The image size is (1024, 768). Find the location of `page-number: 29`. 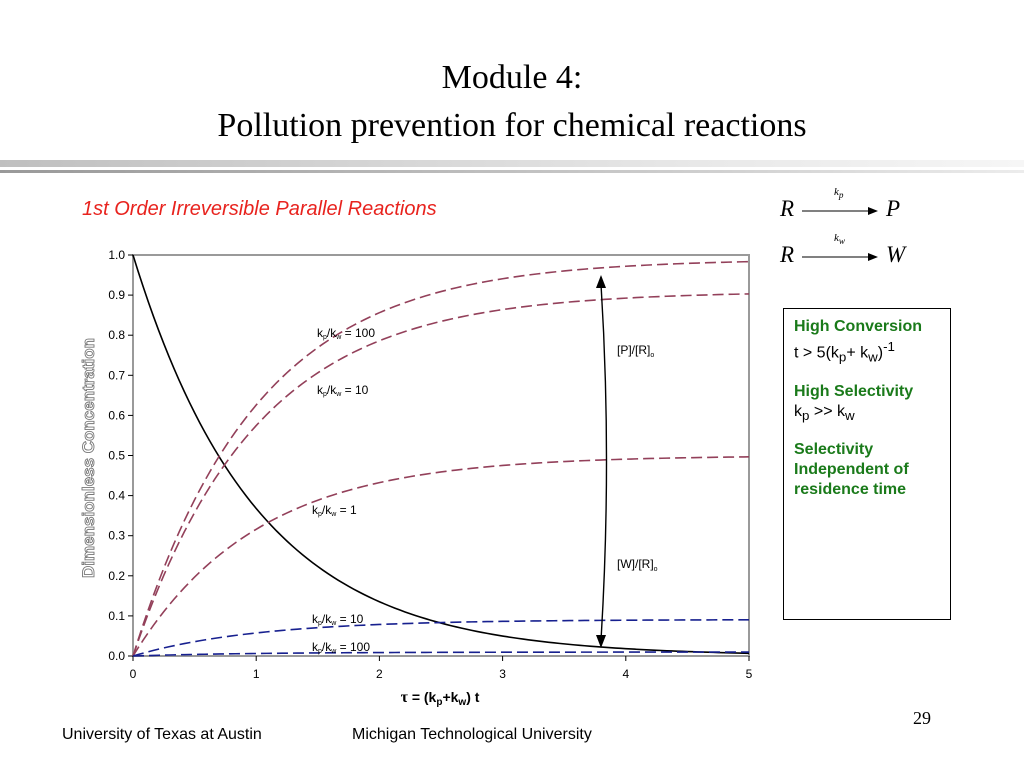

page-number: 29 is located at coordinates (922, 718).